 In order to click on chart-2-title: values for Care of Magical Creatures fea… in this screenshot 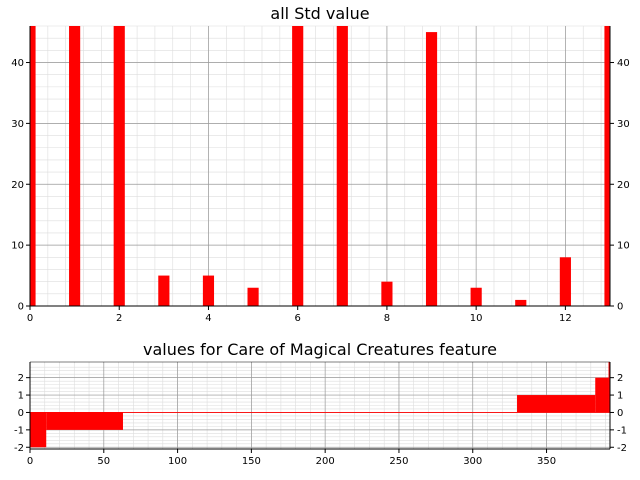, I will do `click(320, 349)`.